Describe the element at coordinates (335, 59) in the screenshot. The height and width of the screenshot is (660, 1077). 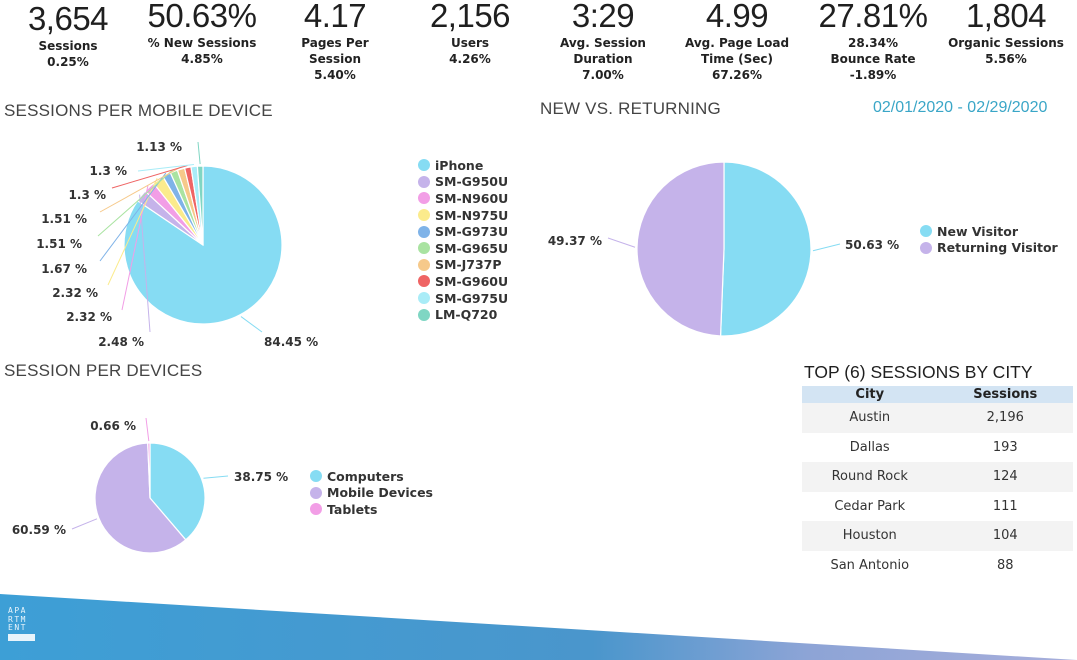
I see `kpi-label: Session` at that location.